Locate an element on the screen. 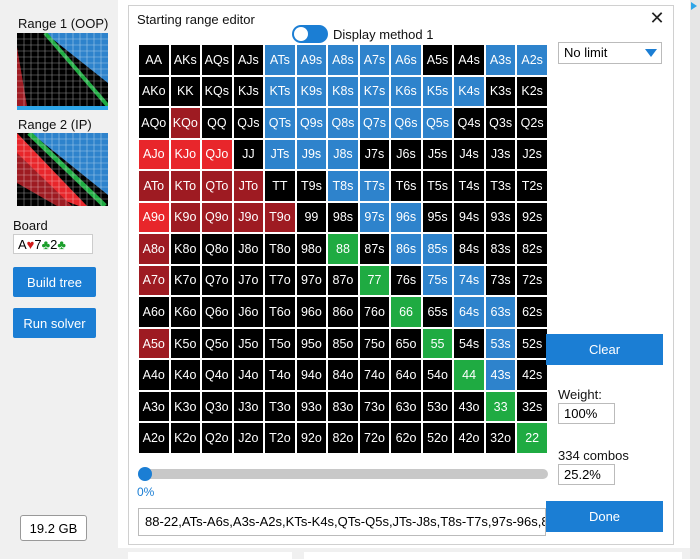  build-tree-button: Build tree is located at coordinates (54, 282).